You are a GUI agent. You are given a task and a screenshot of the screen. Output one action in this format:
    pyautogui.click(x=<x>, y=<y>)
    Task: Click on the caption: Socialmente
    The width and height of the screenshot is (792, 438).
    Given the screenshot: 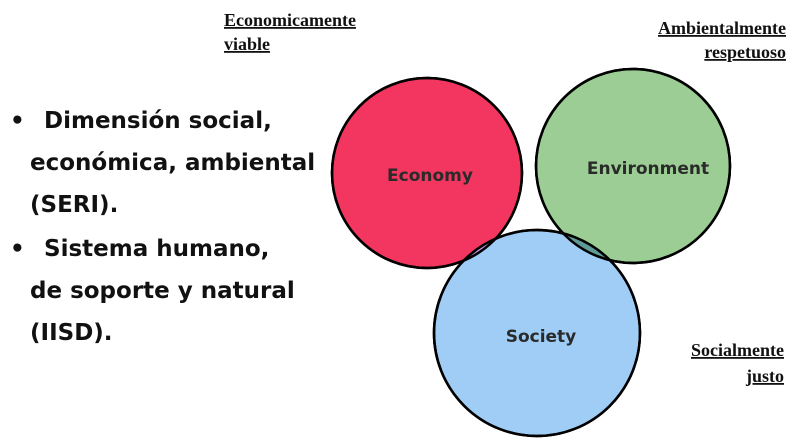 What is the action you would take?
    pyautogui.click(x=737, y=350)
    